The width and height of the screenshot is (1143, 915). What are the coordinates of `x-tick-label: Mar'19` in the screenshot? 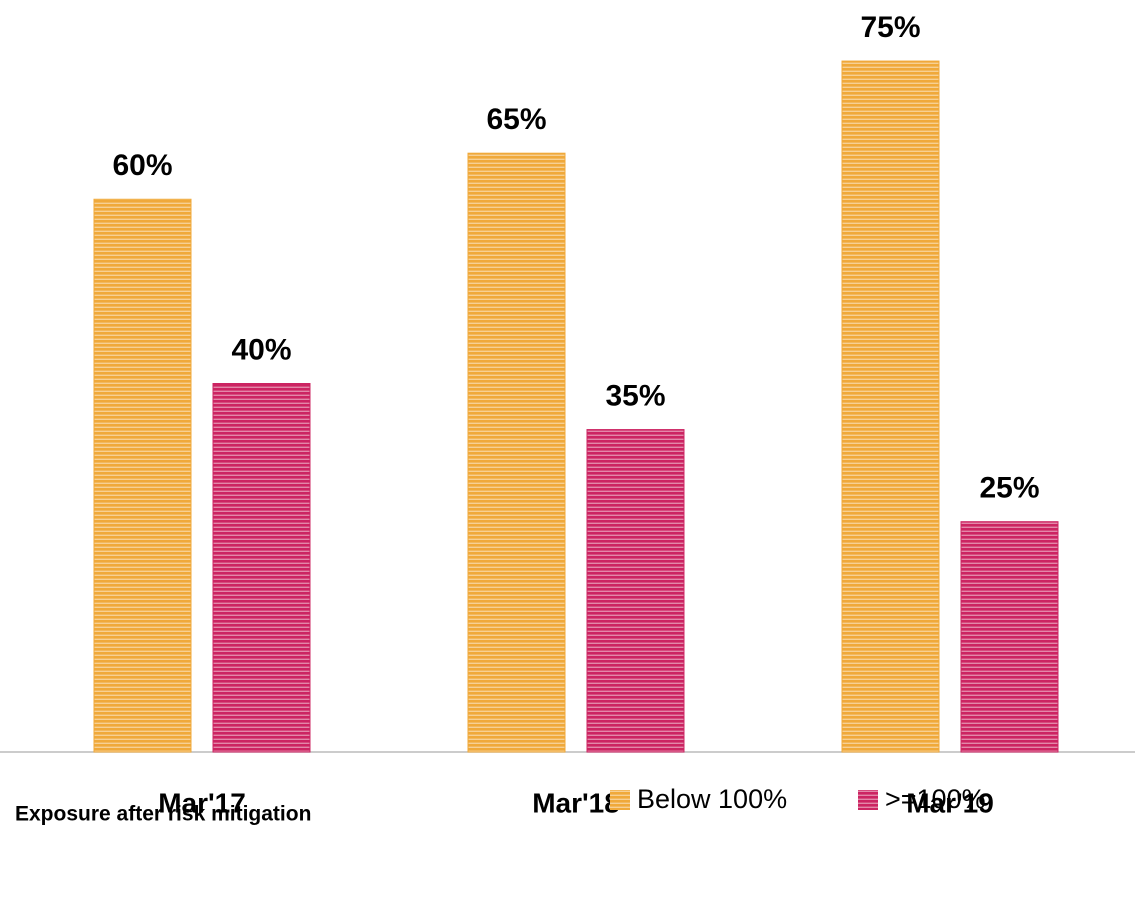 It's located at (950, 802).